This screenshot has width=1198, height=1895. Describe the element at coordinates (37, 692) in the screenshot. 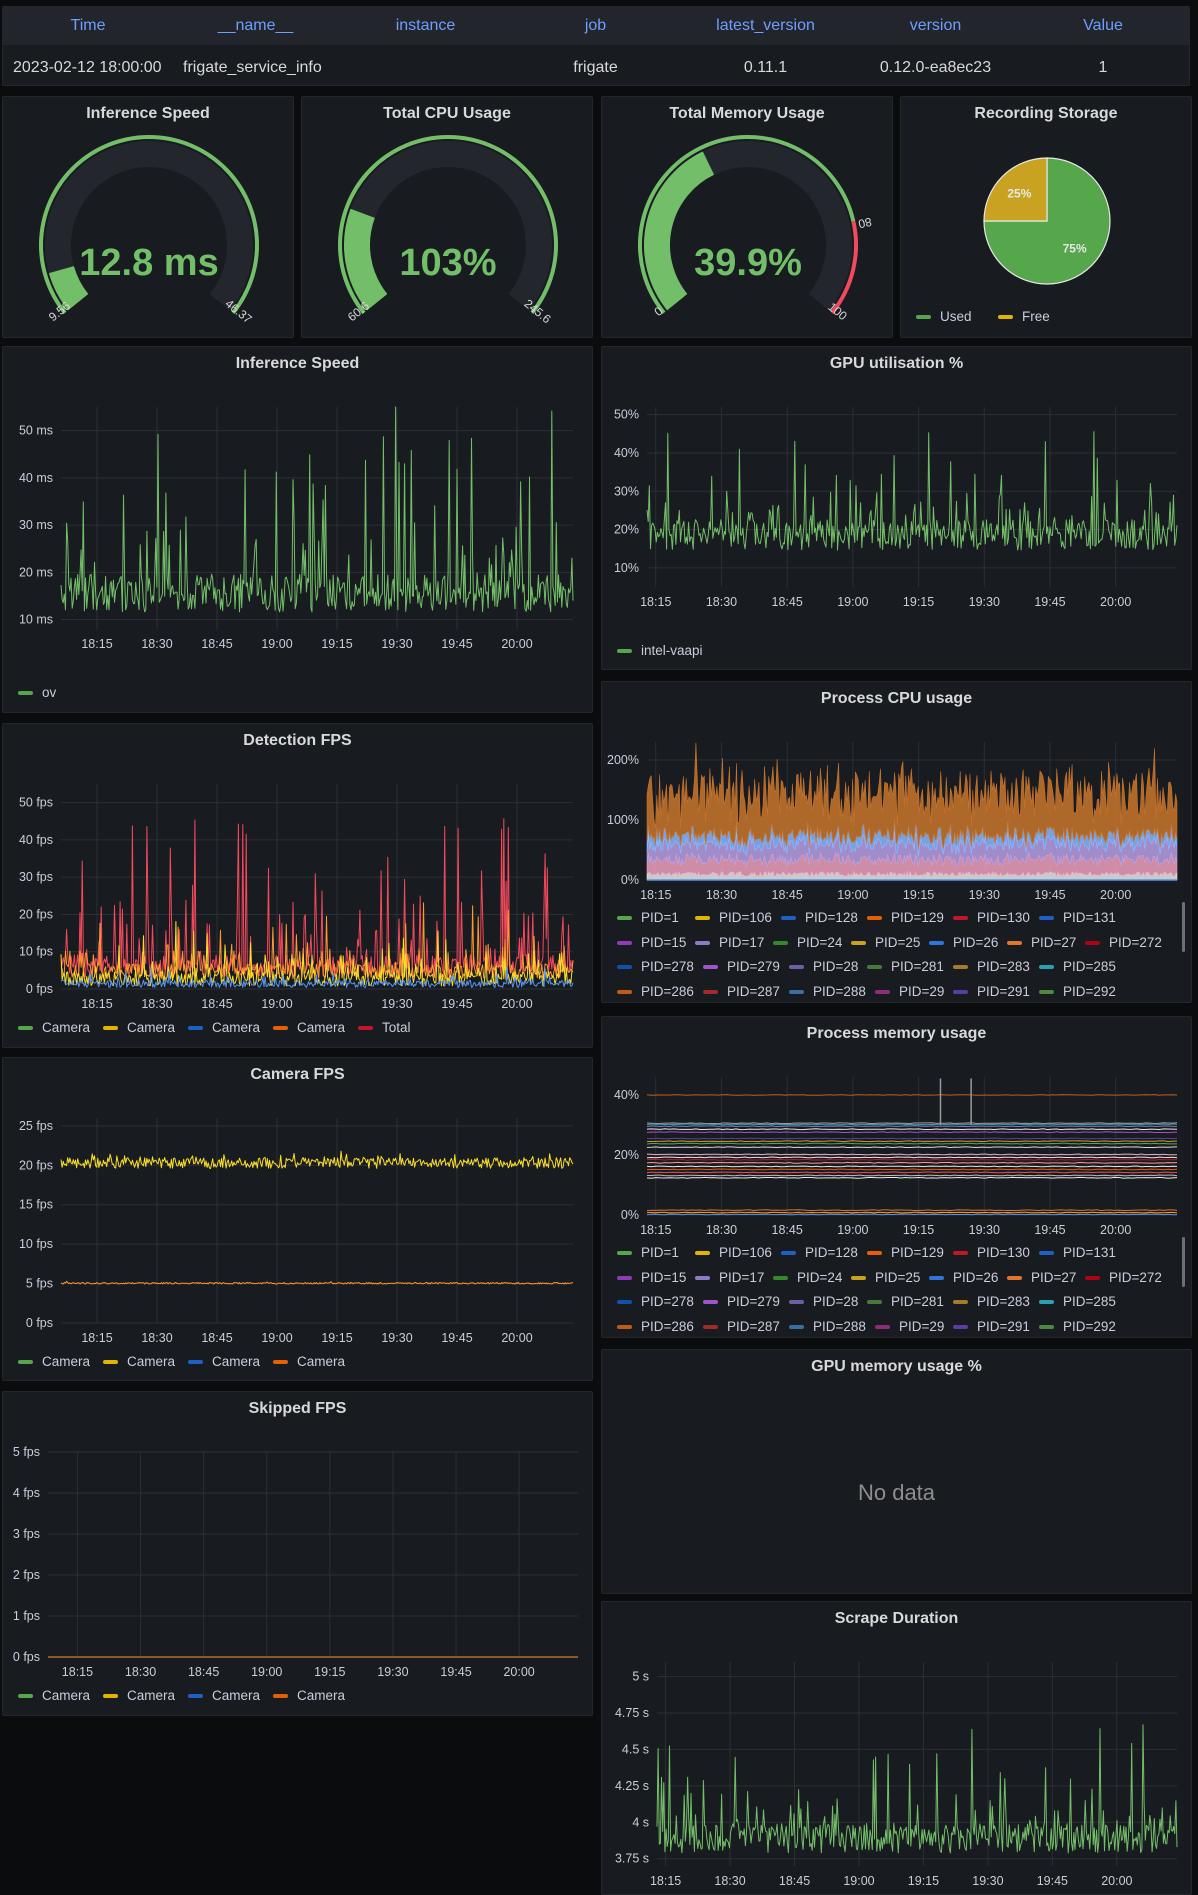

I see `legend-item-ov: ov` at that location.